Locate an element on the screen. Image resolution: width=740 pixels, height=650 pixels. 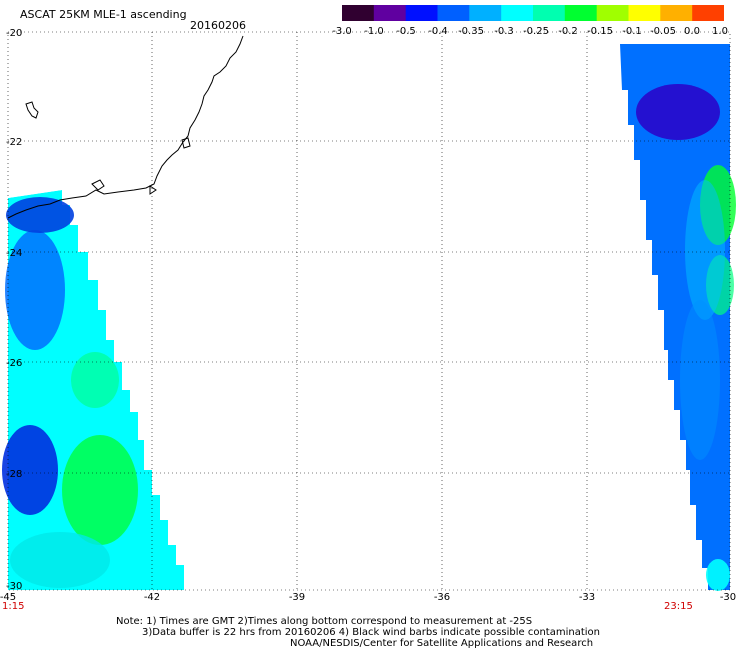
lon-label: -33 is located at coordinates (587, 597).